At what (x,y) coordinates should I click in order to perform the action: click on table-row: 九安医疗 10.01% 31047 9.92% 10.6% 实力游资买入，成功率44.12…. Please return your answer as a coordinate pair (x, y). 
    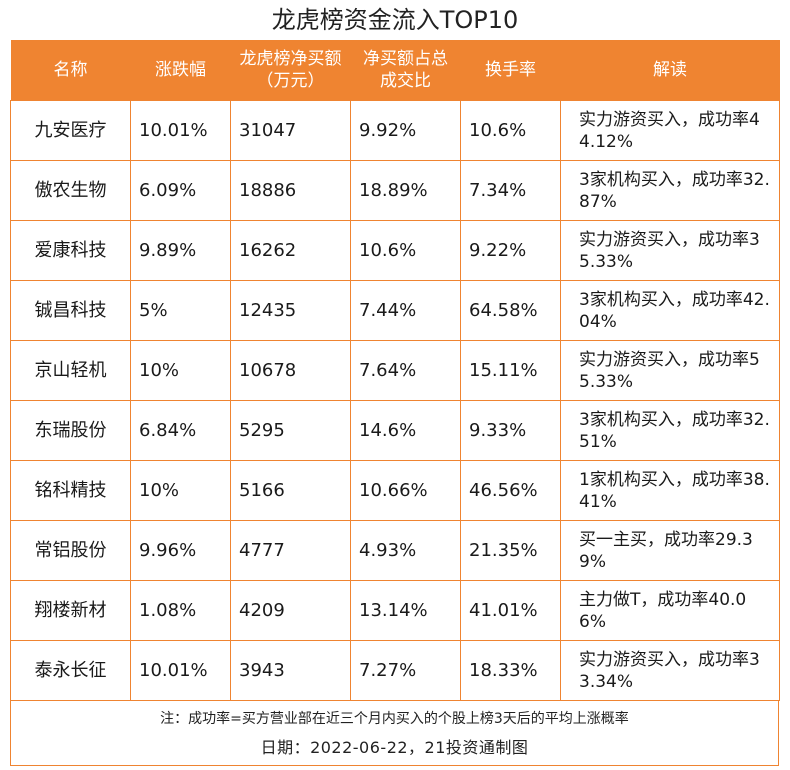
    Looking at the image, I should click on (395, 130).